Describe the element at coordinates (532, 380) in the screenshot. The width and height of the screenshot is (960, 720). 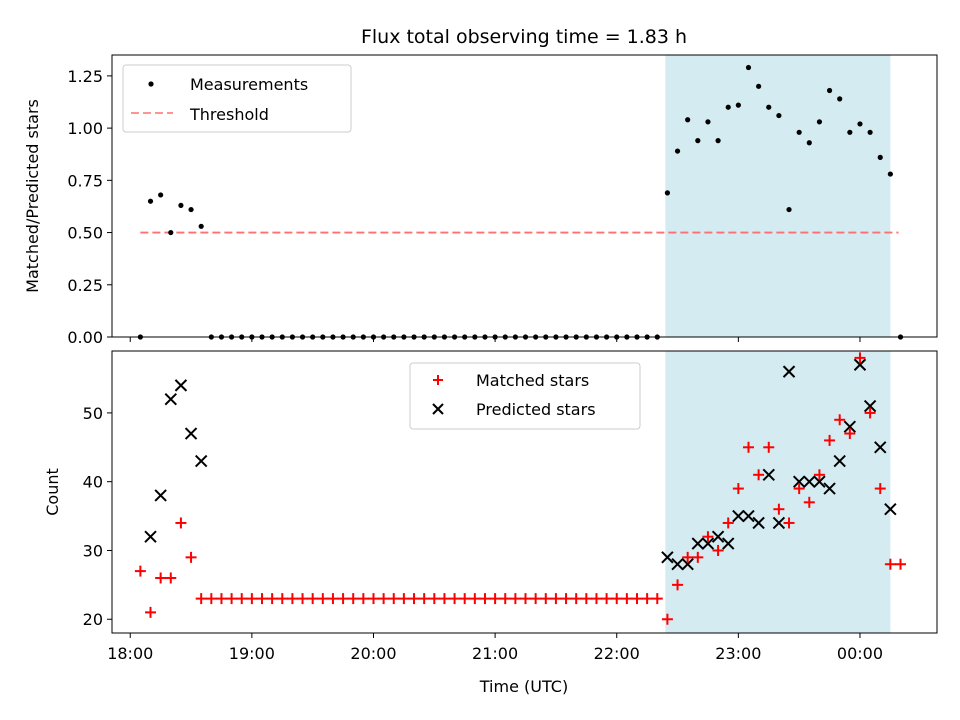
I see `legend-label-matched: Matched stars` at that location.